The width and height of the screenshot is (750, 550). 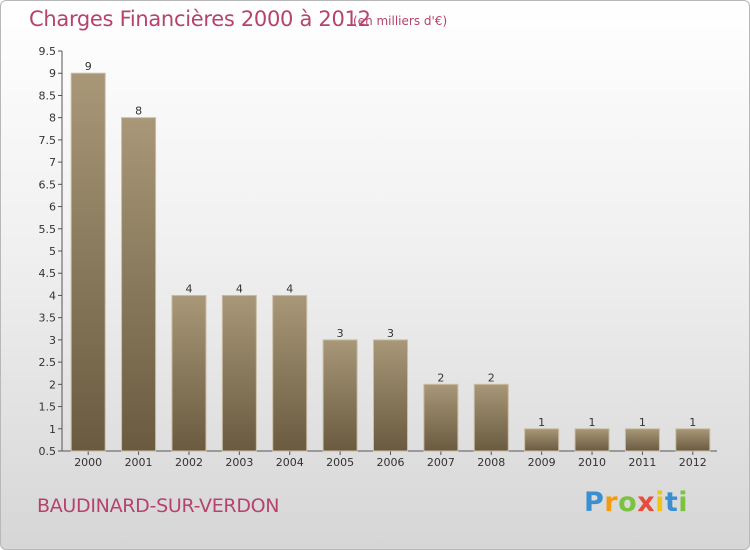 I want to click on brand-letter: P, so click(x=594, y=502).